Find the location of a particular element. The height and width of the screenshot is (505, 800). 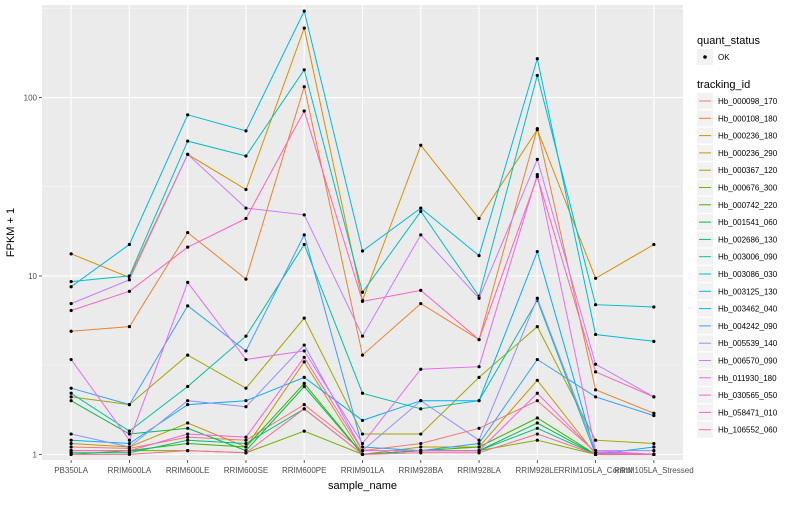

color-legend-label: Hb_058471_010 is located at coordinates (748, 412).